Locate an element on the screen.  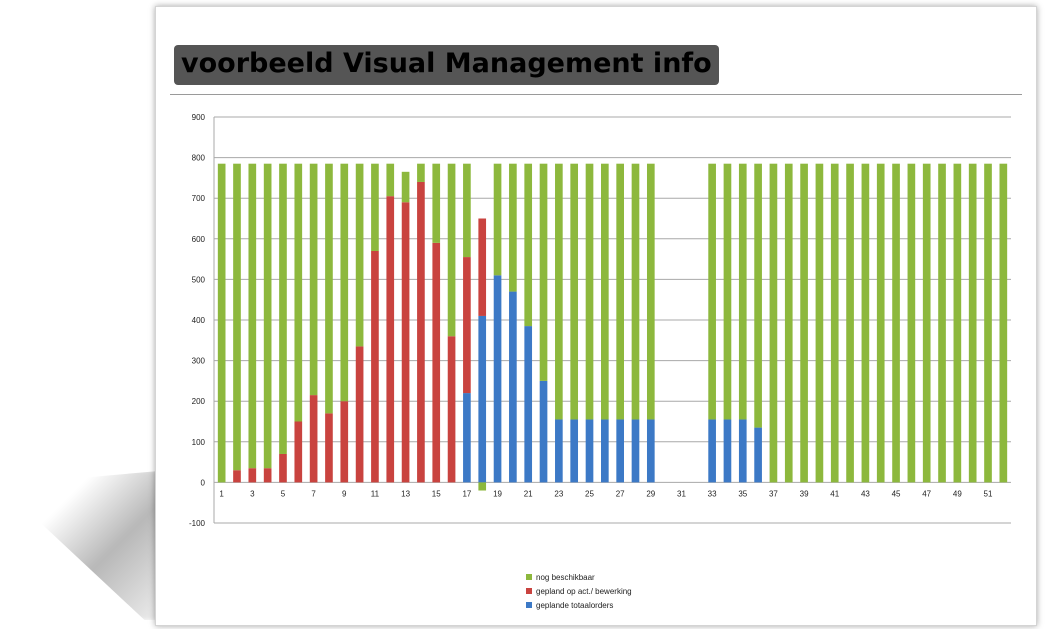
x-tick-label: 51 is located at coordinates (988, 493).